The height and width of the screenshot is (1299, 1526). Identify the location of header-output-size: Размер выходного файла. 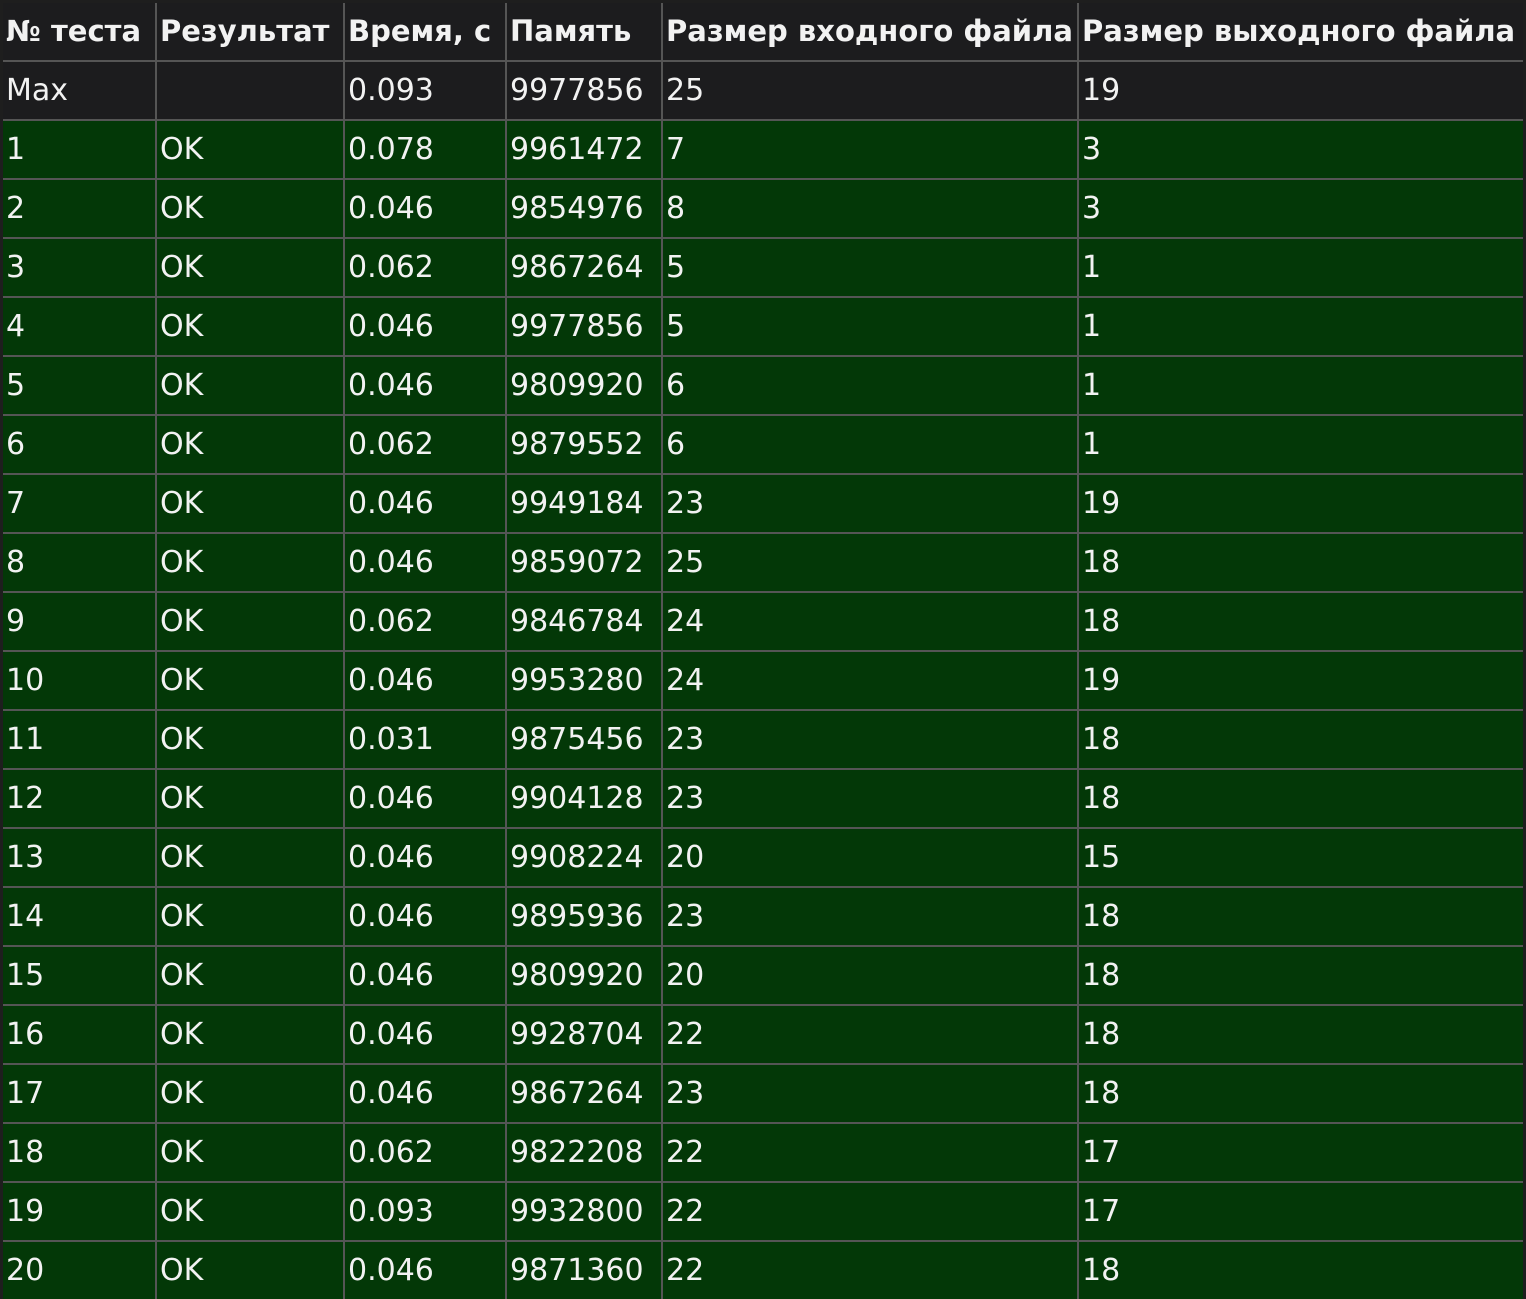
(1300, 32).